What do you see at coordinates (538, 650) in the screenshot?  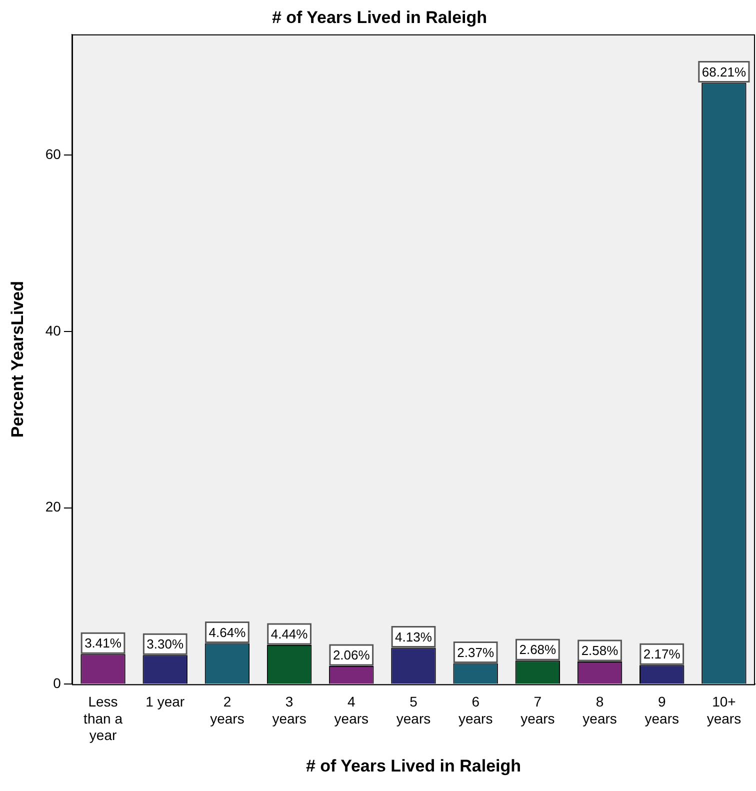 I see `data-label: 2.68%` at bounding box center [538, 650].